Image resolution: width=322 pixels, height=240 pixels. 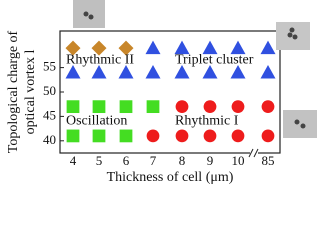 What do you see at coordinates (49, 114) in the screenshot?
I see `y-tick-label: 45` at bounding box center [49, 114].